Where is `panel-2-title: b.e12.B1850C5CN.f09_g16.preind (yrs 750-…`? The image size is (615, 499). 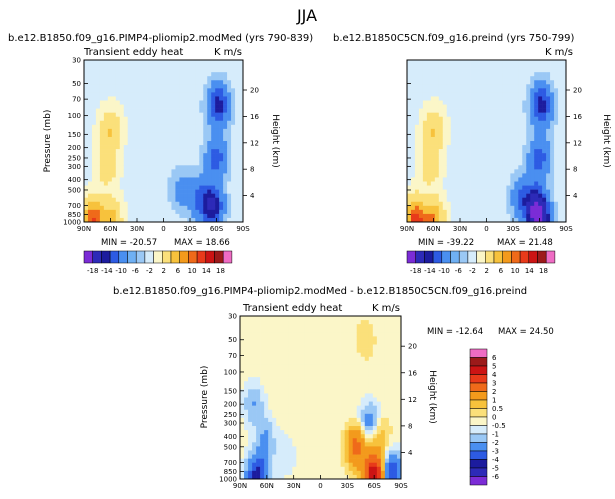 panel-2-title: b.e12.B1850C5CN.f09_g16.preind (yrs 750-… is located at coordinates (454, 38).